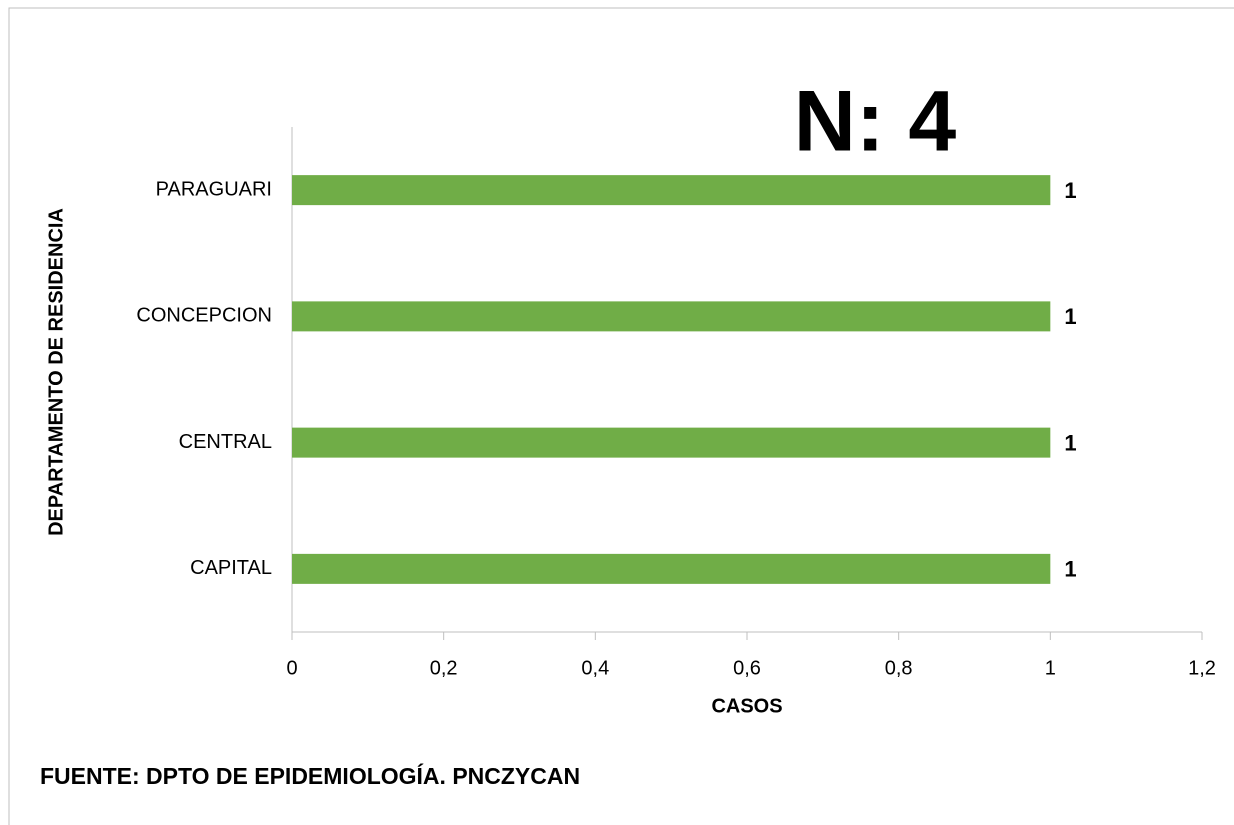 This screenshot has height=825, width=1234. What do you see at coordinates (1050, 668) in the screenshot?
I see `x-tick-label: 1` at bounding box center [1050, 668].